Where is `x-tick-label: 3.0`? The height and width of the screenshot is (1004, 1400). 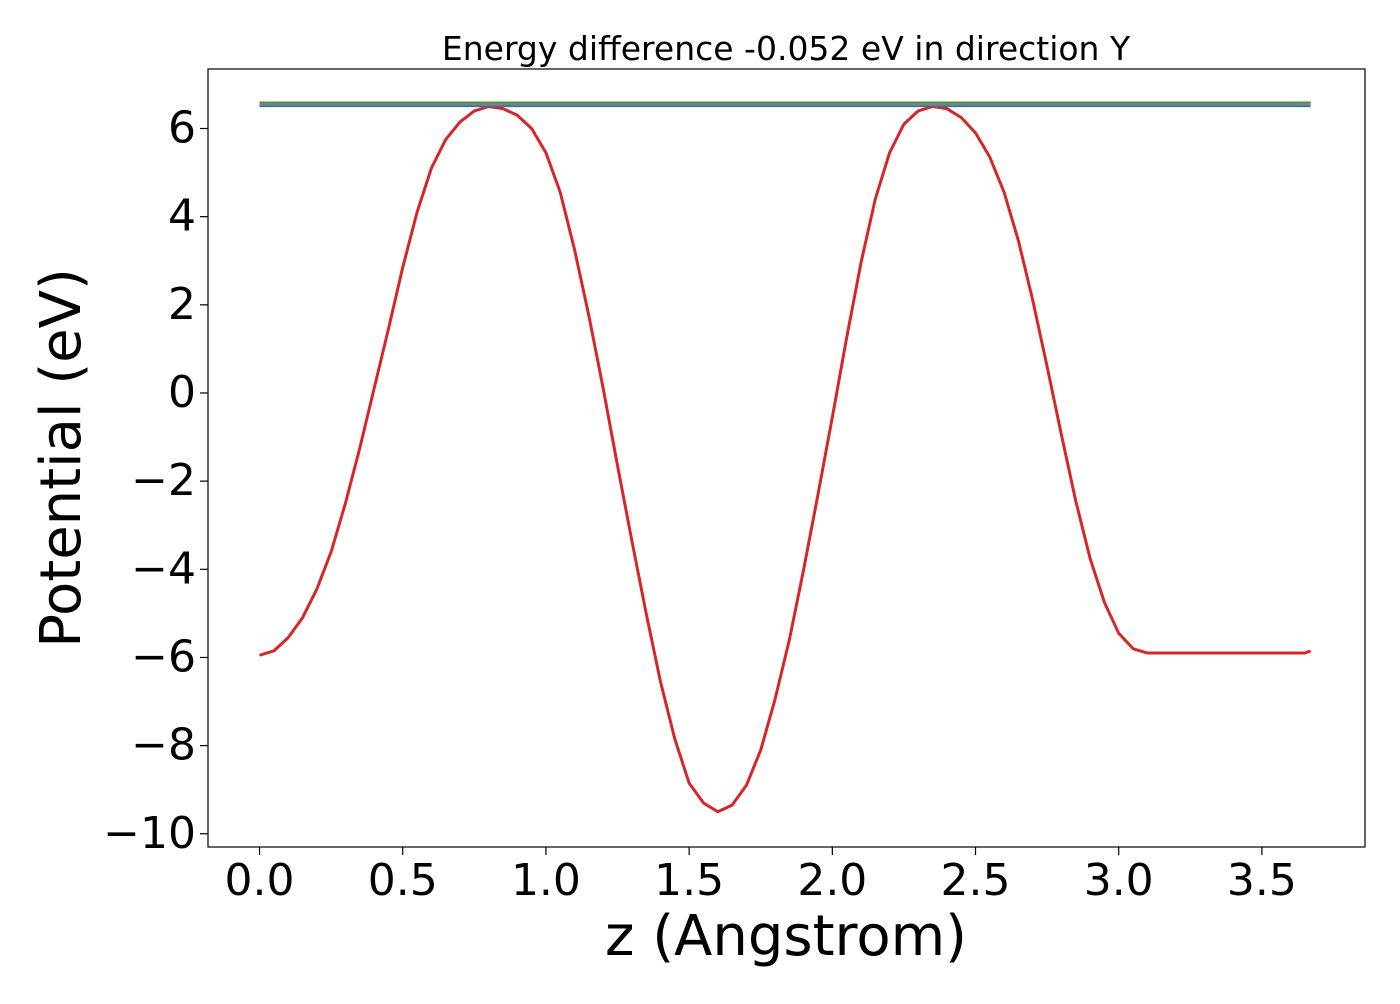 x-tick-label: 3.0 is located at coordinates (1119, 880).